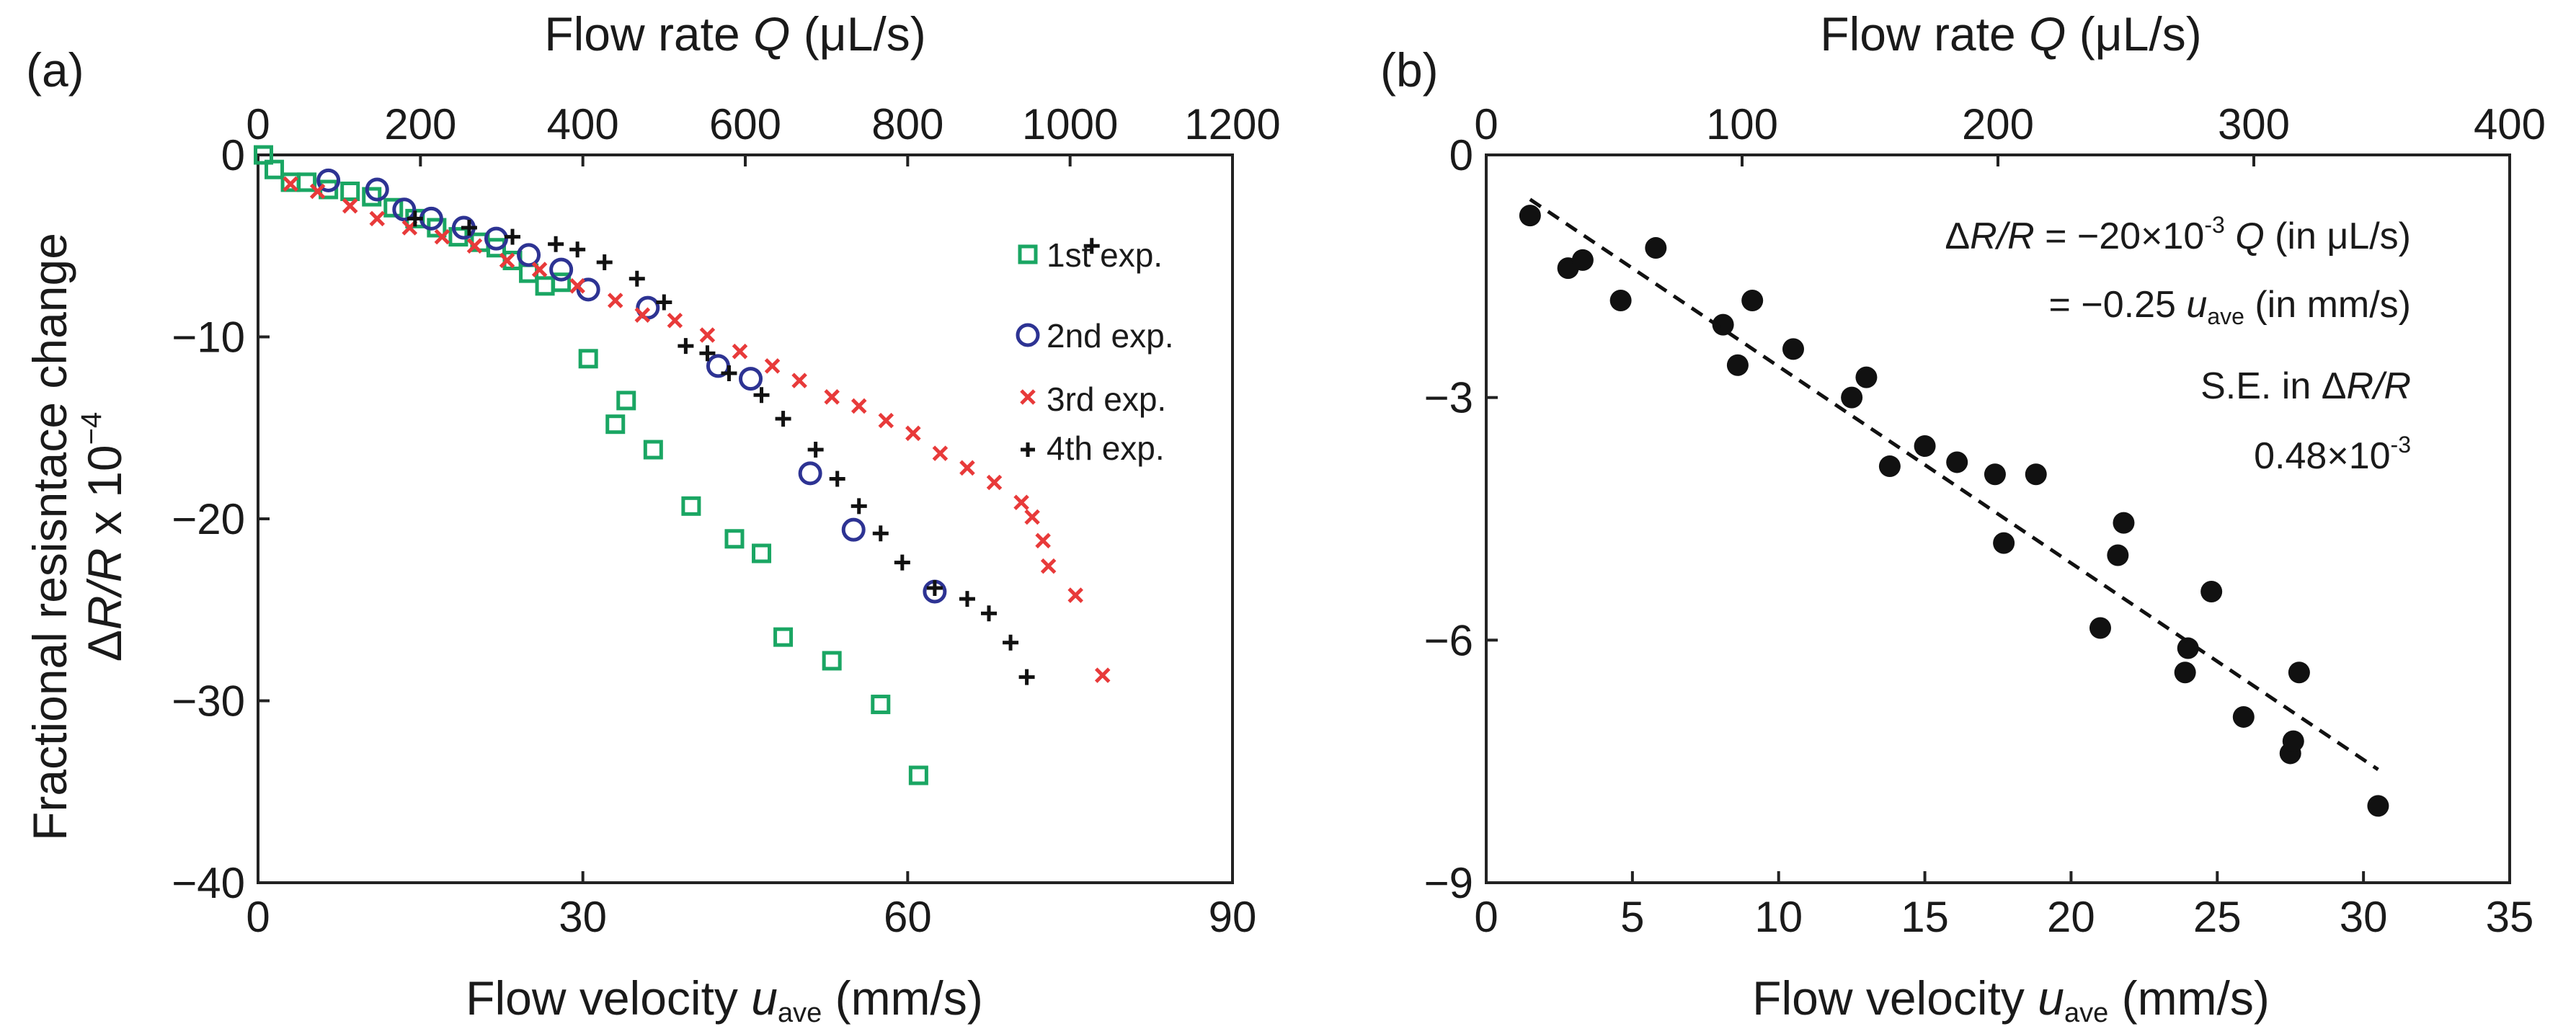  Describe the element at coordinates (1070, 124) in the screenshot. I see `panel-a-top-tick-label: 1000` at that location.